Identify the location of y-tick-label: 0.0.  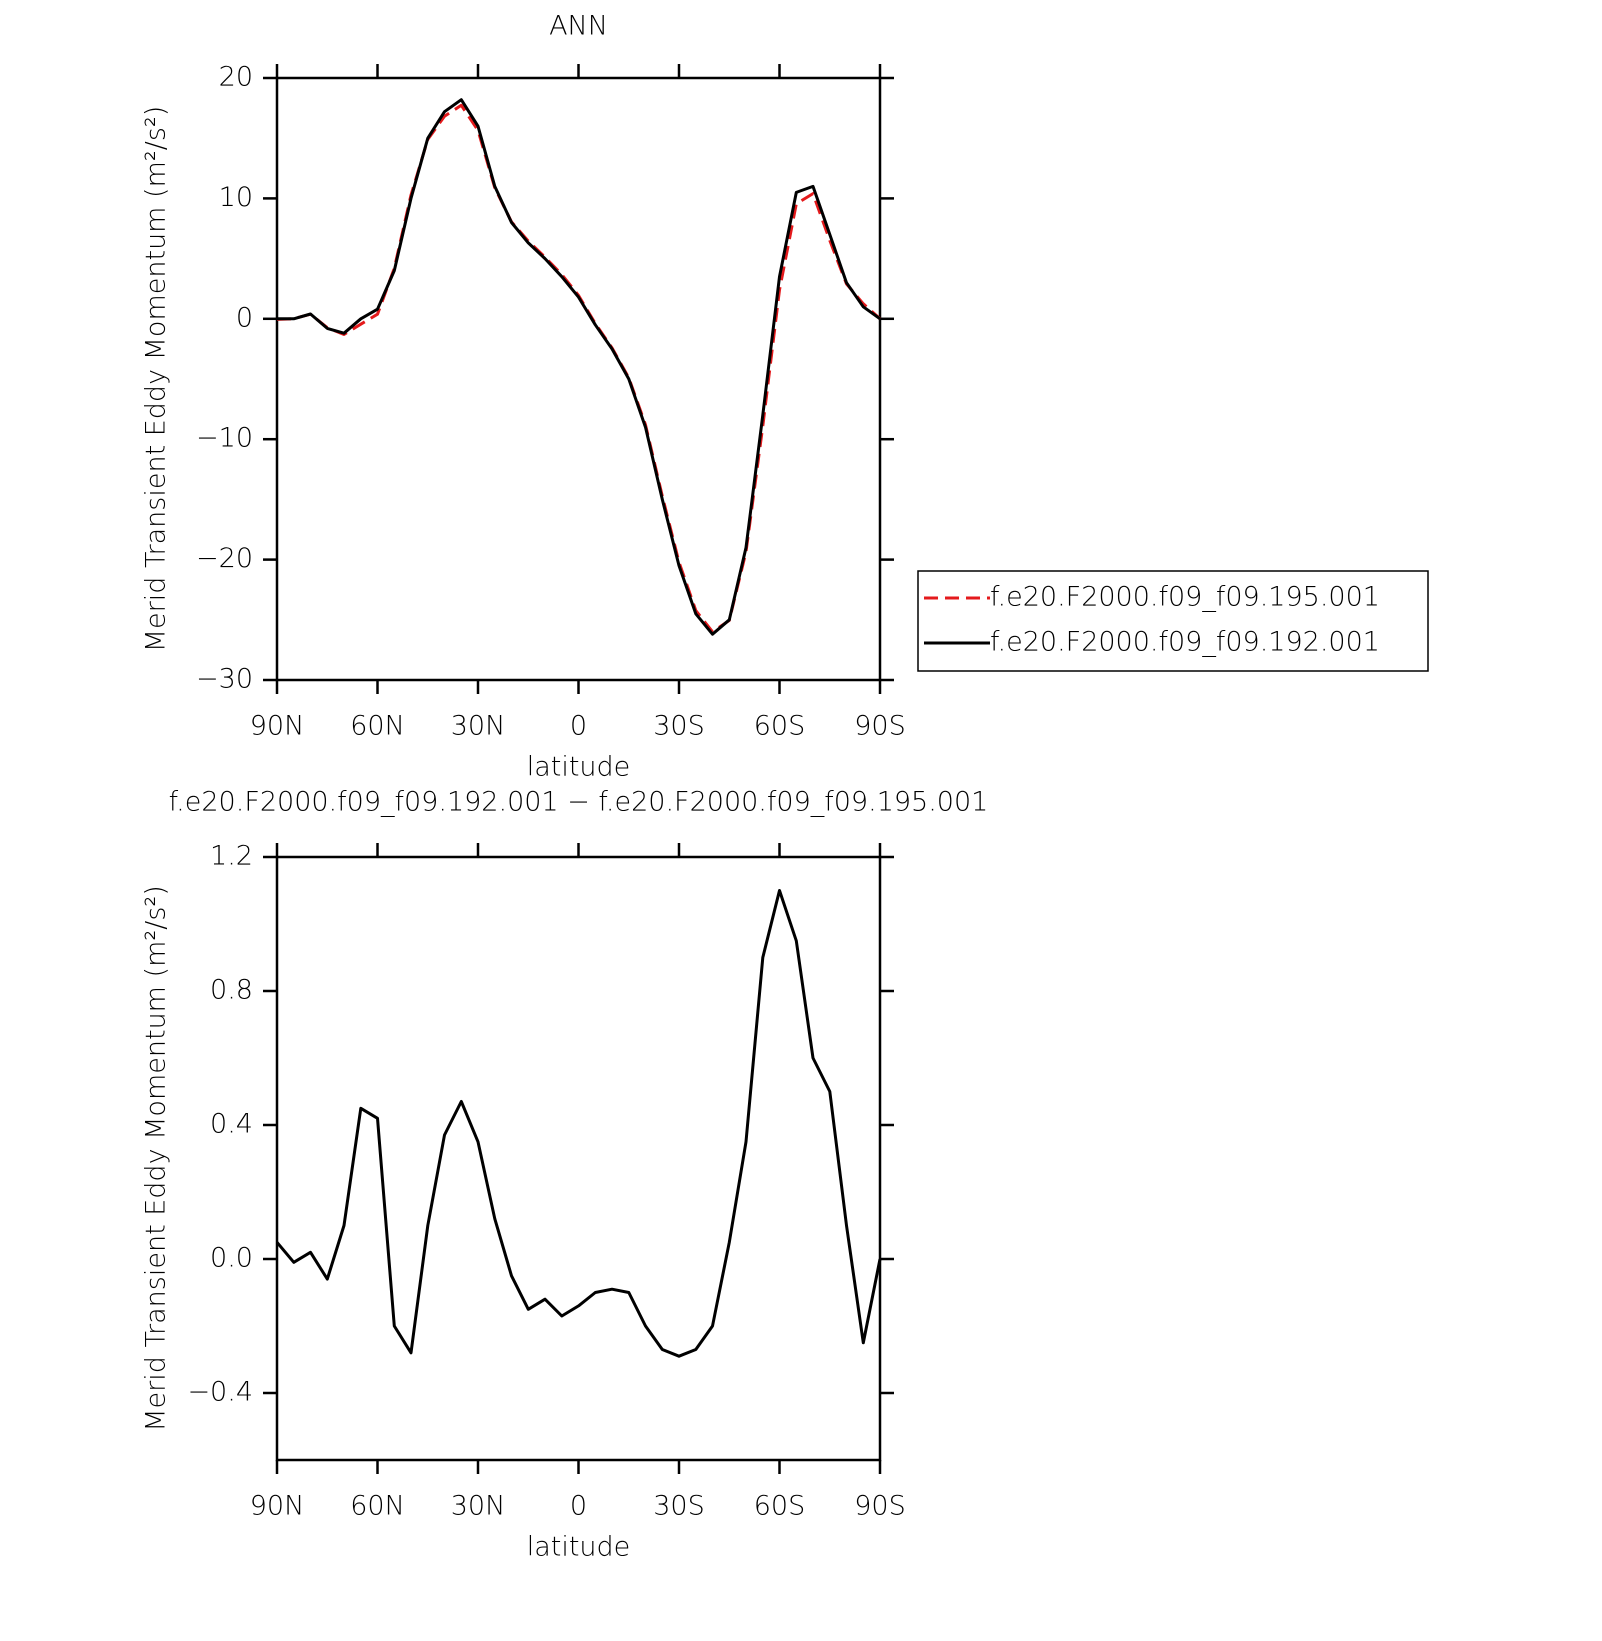
(231, 1258).